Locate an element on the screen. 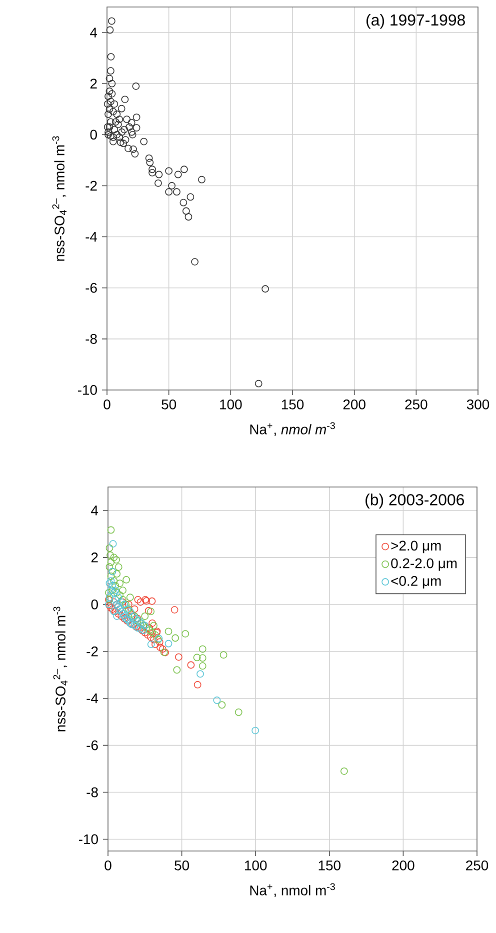  x-axis-title: Na$^{+}$, nmol m$^{-3}$ is located at coordinates (292, 890).